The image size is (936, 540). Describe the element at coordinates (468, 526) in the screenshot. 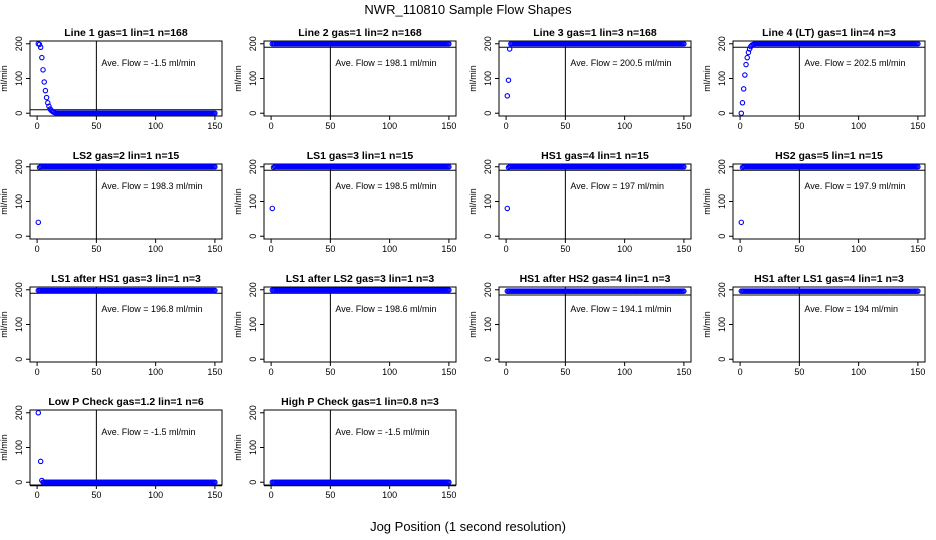

I see `x-axis-title: Jog Position (1 second resolution)` at that location.